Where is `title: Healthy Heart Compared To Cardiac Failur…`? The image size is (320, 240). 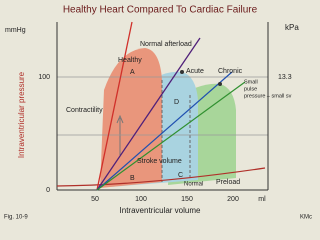 title: Healthy Heart Compared To Cardiac Failur… is located at coordinates (160, 10).